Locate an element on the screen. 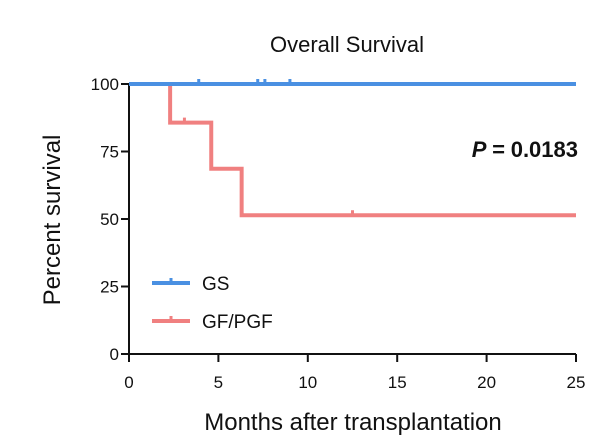  x-tick-label: 15 is located at coordinates (397, 382).